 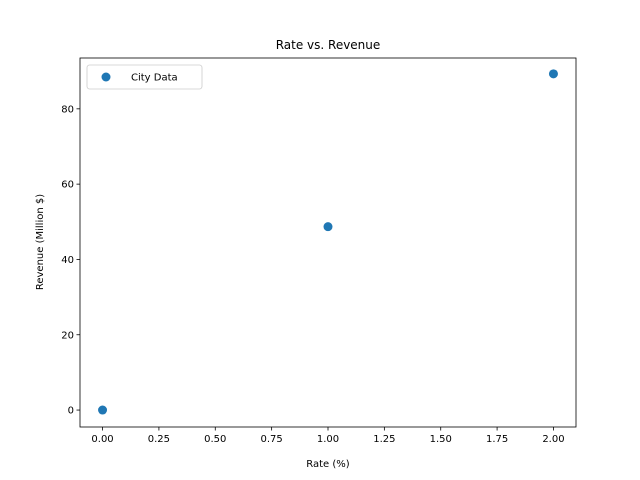 What do you see at coordinates (71, 411) in the screenshot?
I see `y-tick-label: 0` at bounding box center [71, 411].